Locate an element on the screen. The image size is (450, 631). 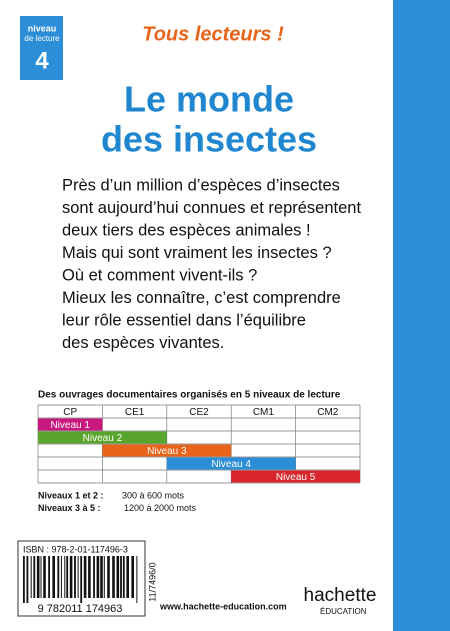
level-label: Niveau 2 is located at coordinates (103, 438).